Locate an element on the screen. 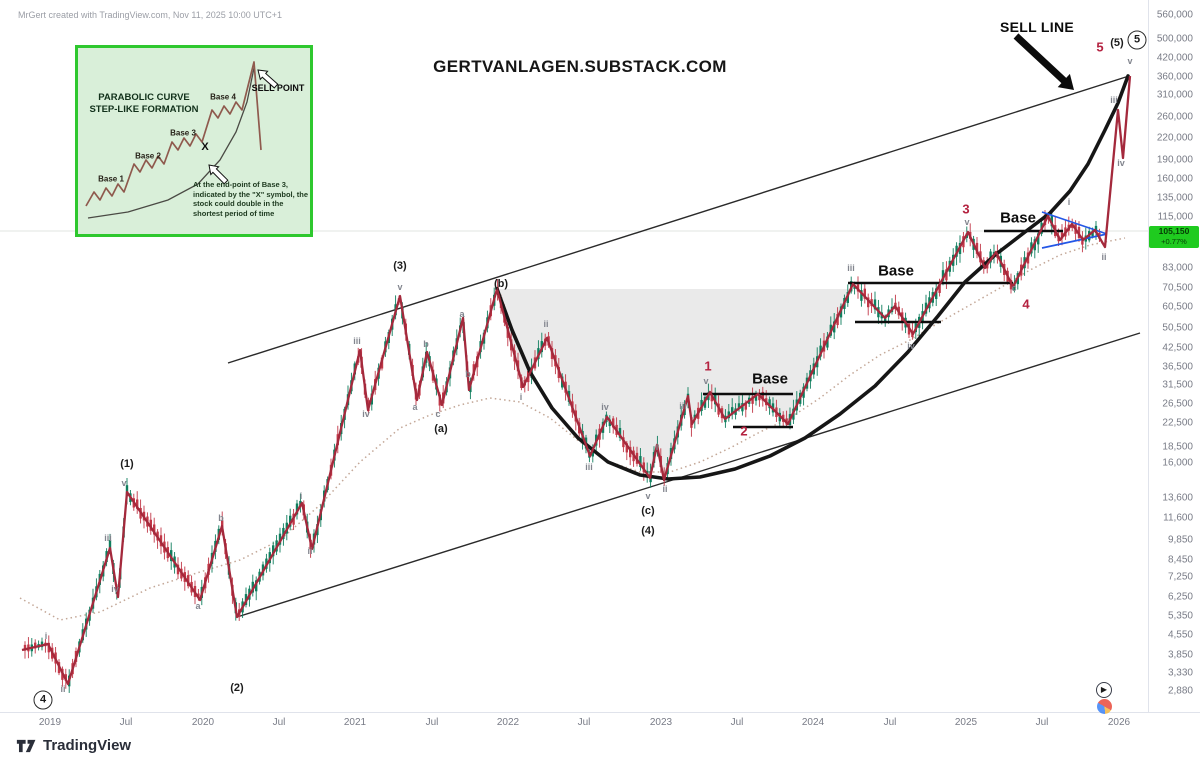 This screenshot has height=769, width=1200. inset-title: PARABOLIC CURVE STEP-LIKE FORMATION is located at coordinates (144, 103).